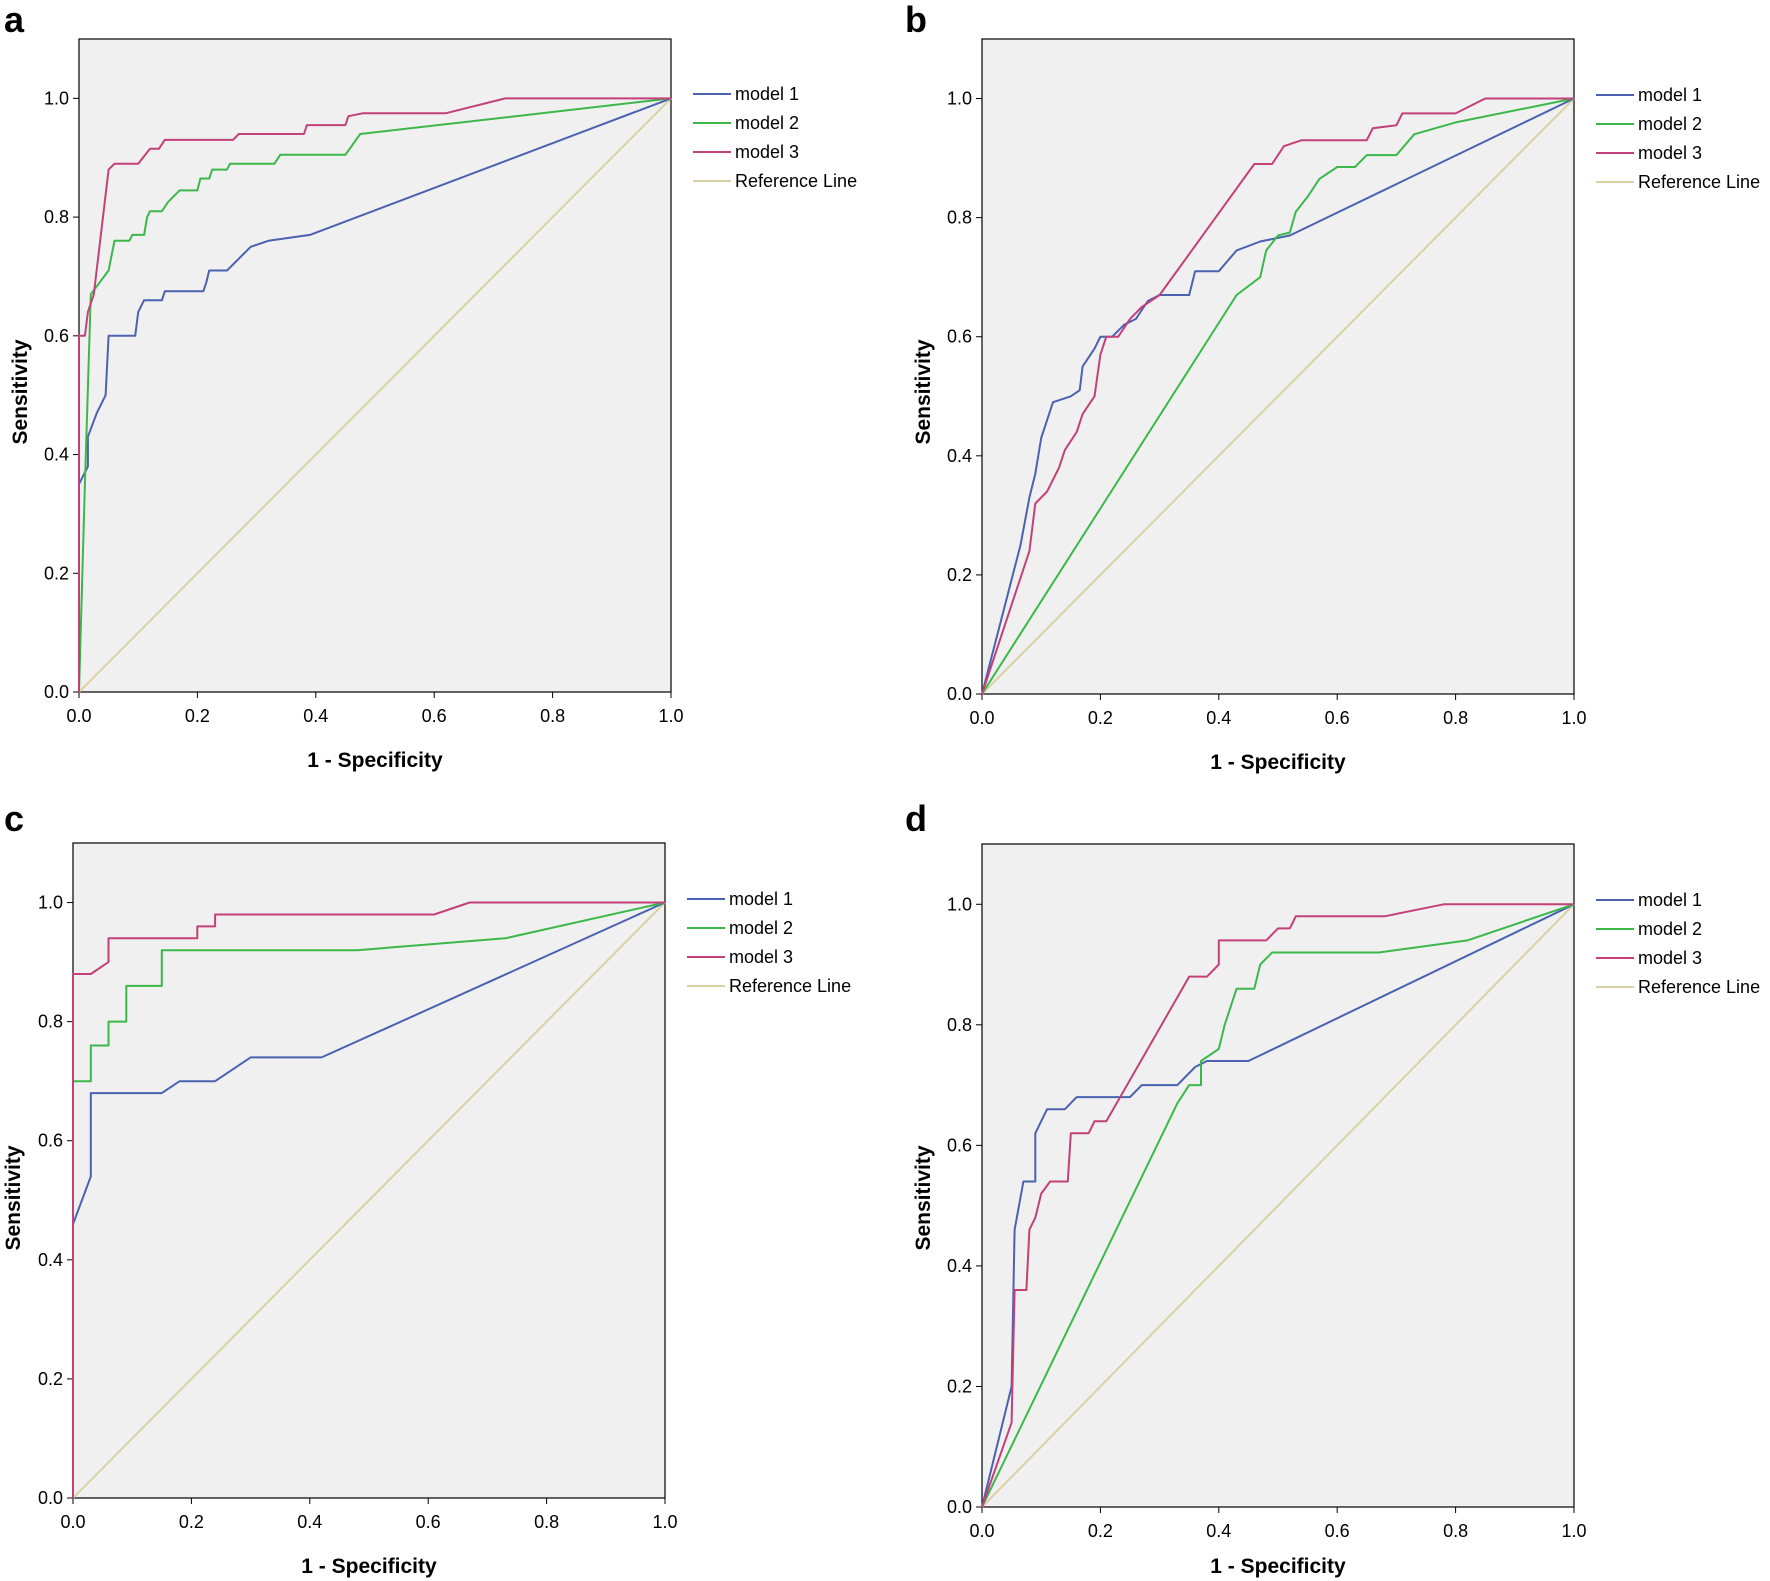 This screenshot has width=1770, height=1581. Describe the element at coordinates (20, 391) in the screenshot. I see `y-axis-title-a: Sensitivity` at that location.